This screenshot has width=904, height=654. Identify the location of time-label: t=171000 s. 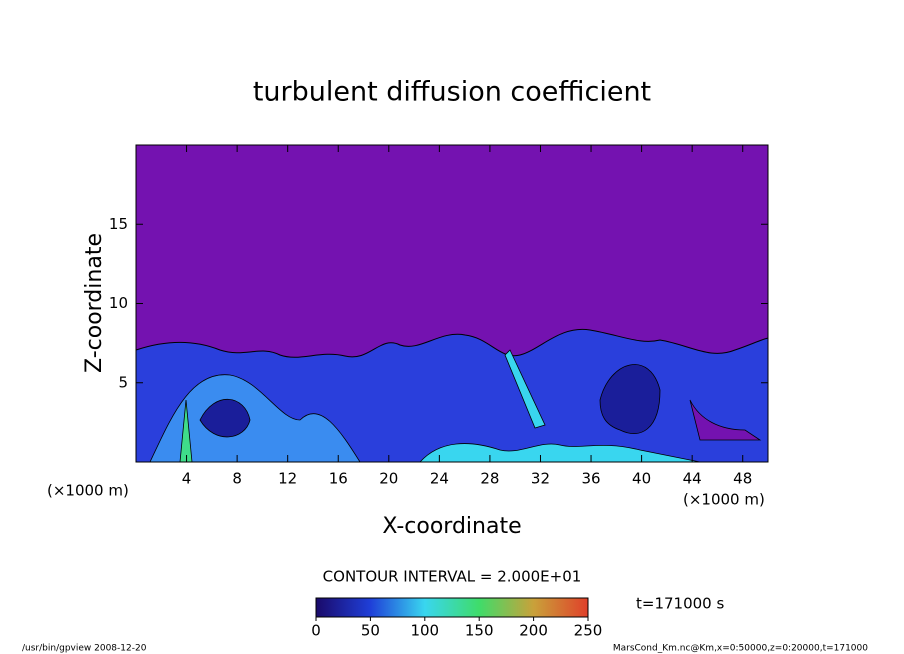
(680, 604).